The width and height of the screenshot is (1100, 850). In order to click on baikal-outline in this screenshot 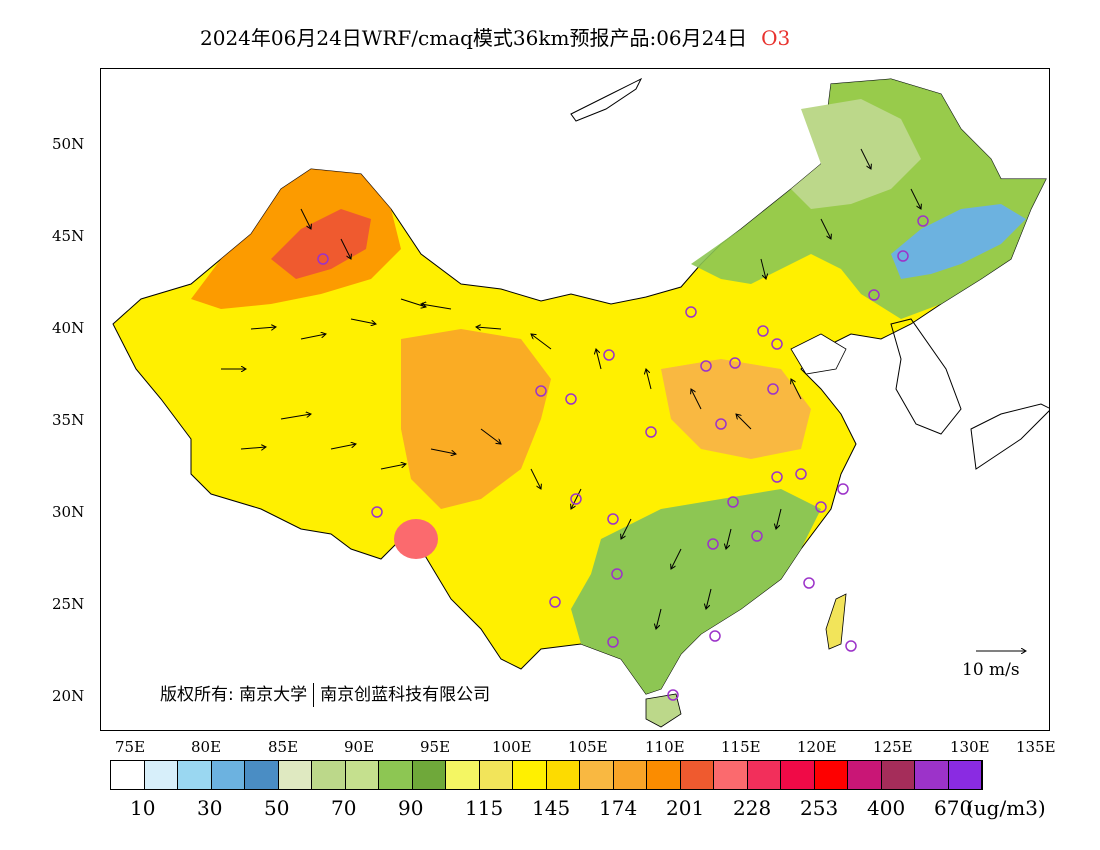, I will do `click(606, 99)`.